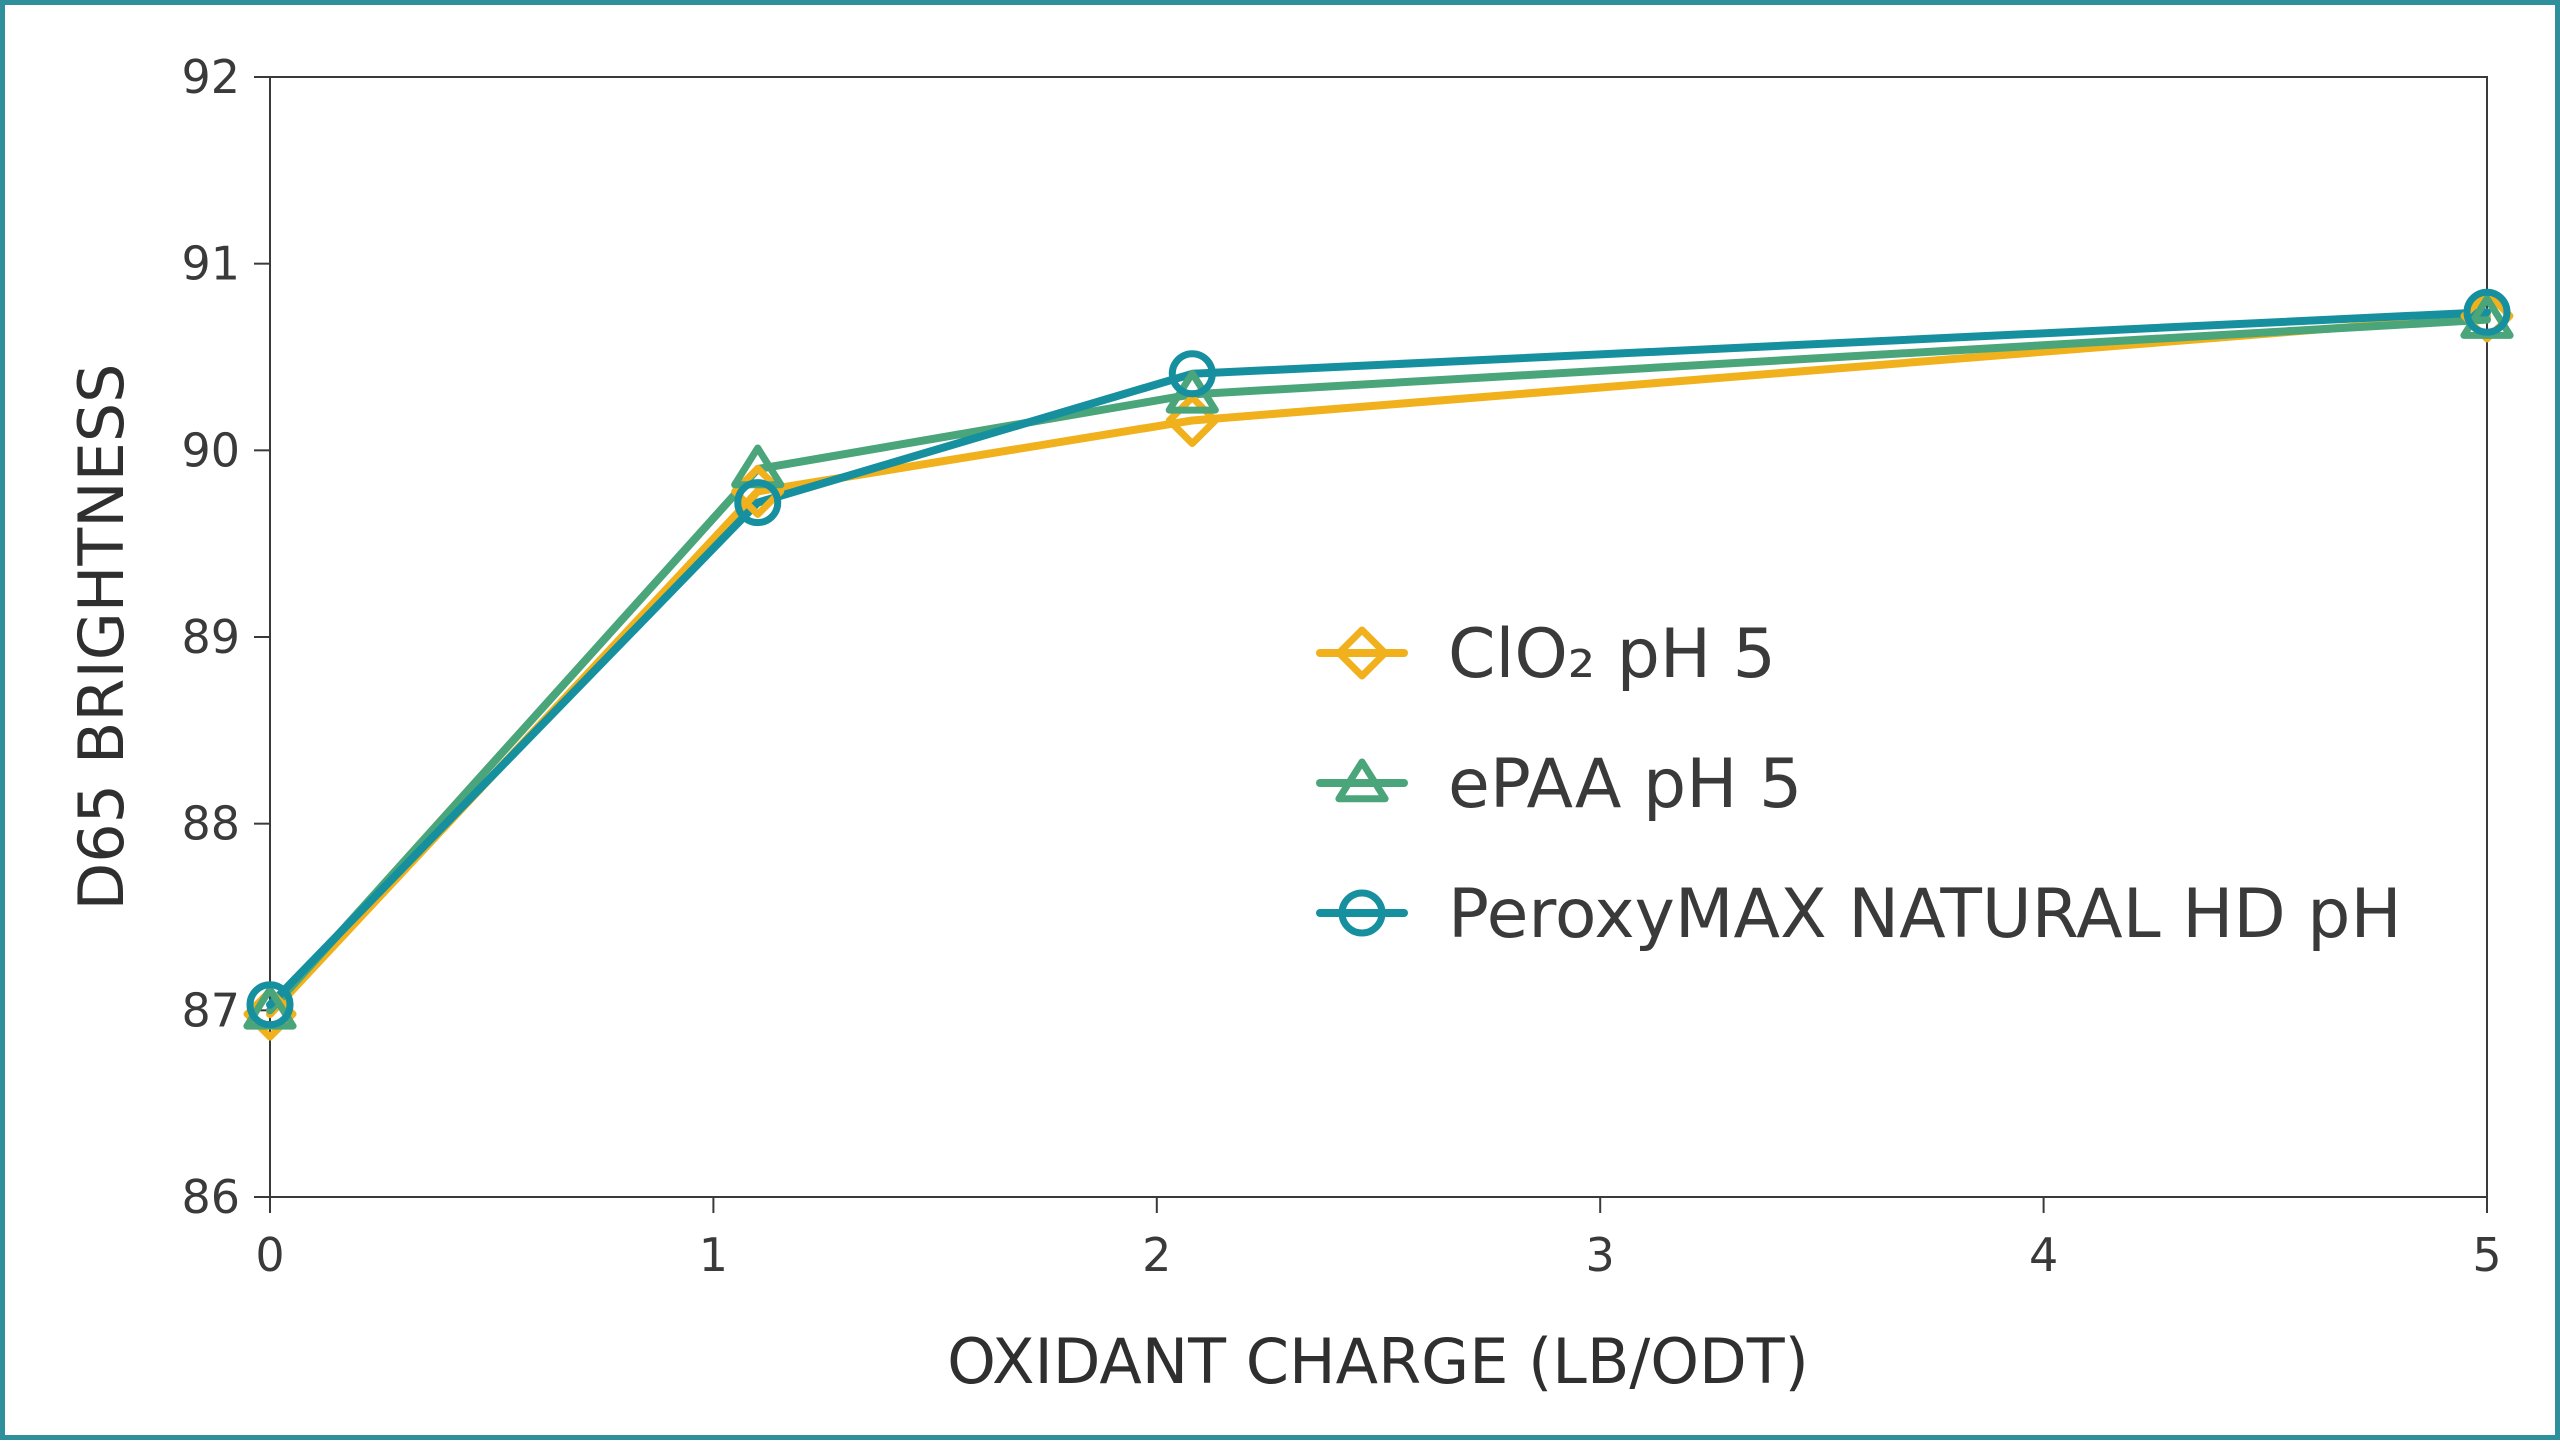 The image size is (2560, 1445). Describe the element at coordinates (101, 636) in the screenshot. I see `y-axis-title: D65 BRIGHTNESS` at that location.